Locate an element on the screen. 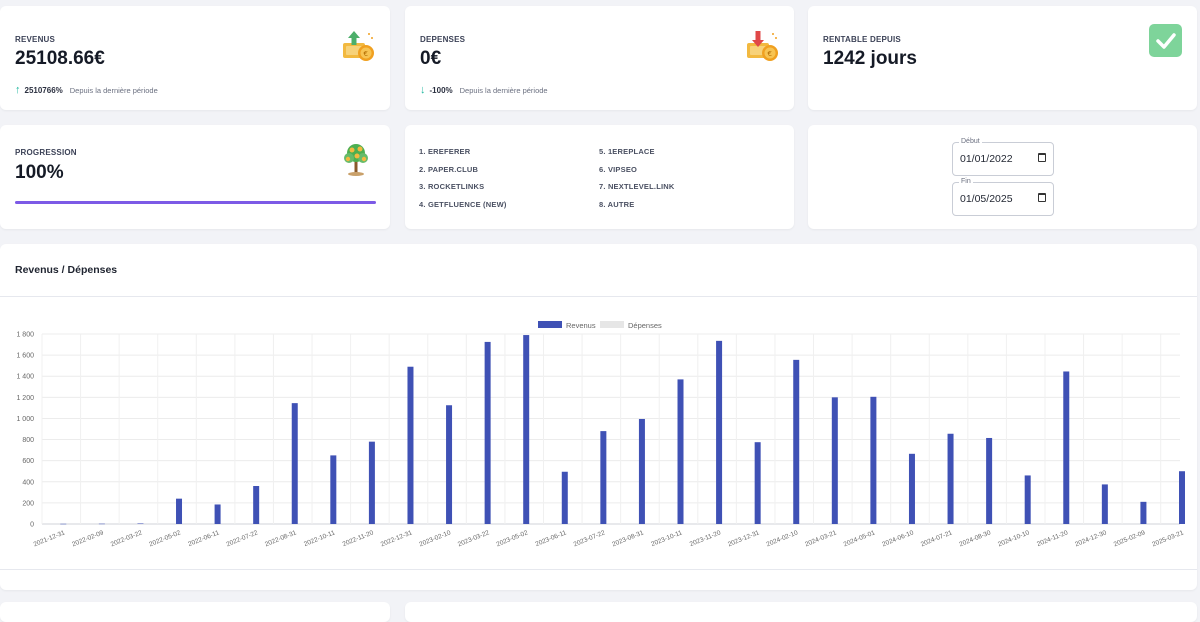  x-tick-label: 2022-12-31 is located at coordinates (397, 538).